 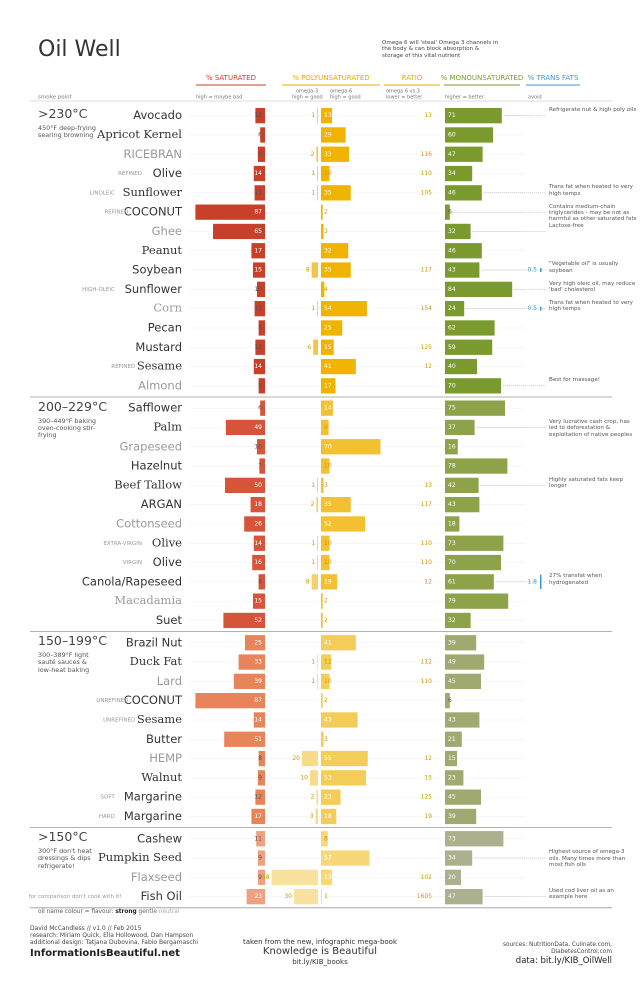 I want to click on saturated-value: 8, so click(x=260, y=581).